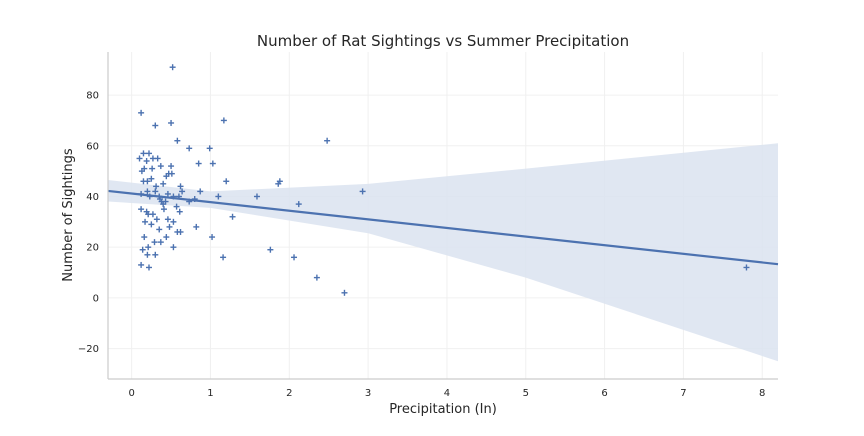  Describe the element at coordinates (88, 349) in the screenshot. I see `y-tick-label: −20` at that location.